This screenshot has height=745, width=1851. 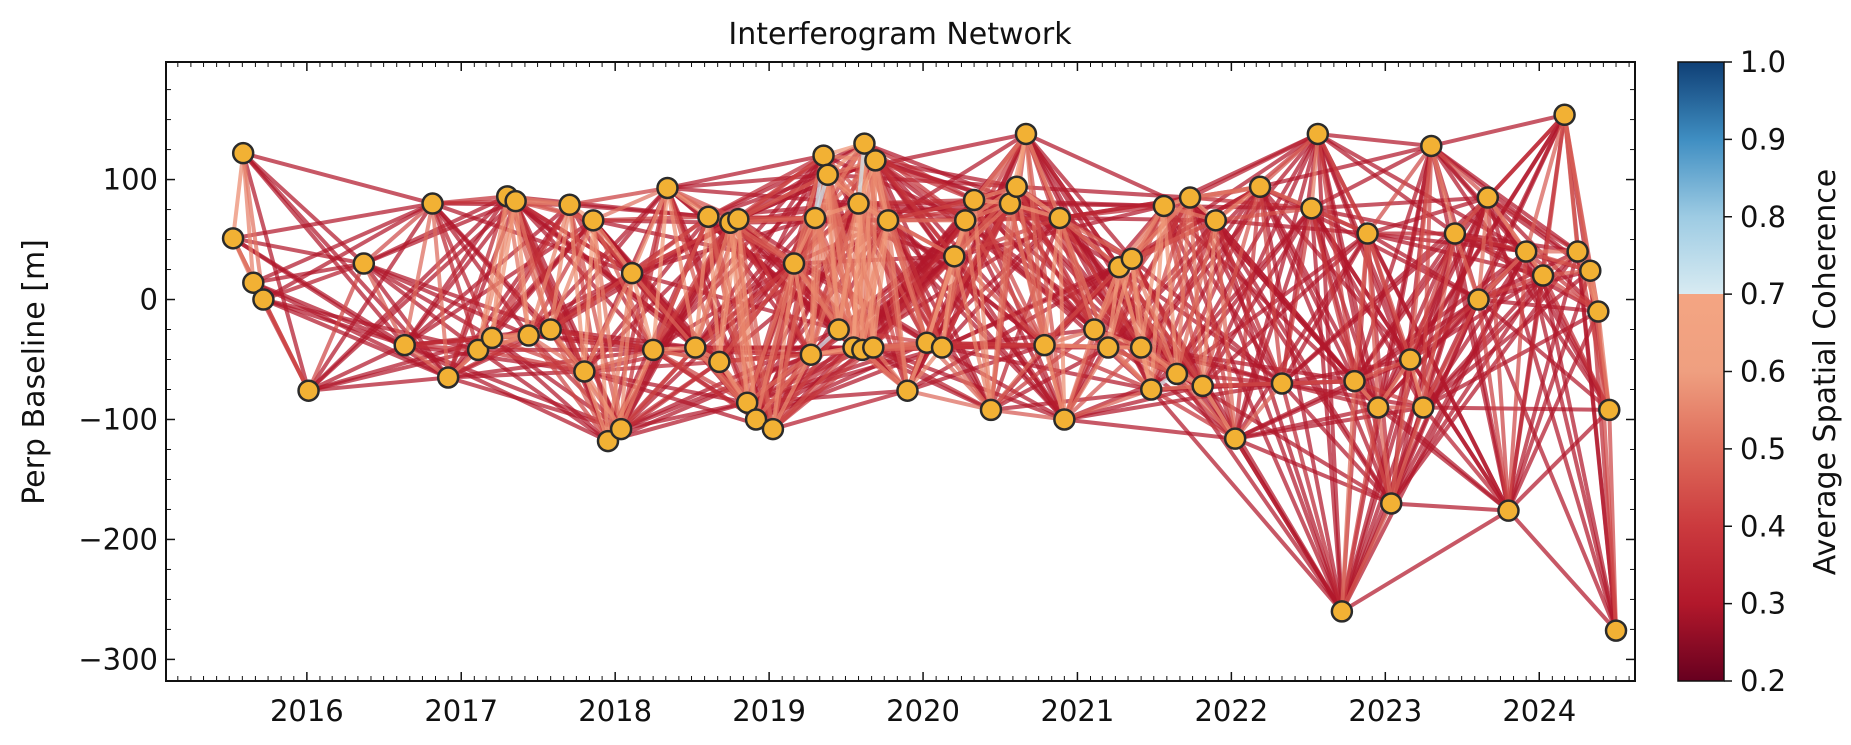 I want to click on colorbar-tick-label: 0.2, so click(x=1763, y=681).